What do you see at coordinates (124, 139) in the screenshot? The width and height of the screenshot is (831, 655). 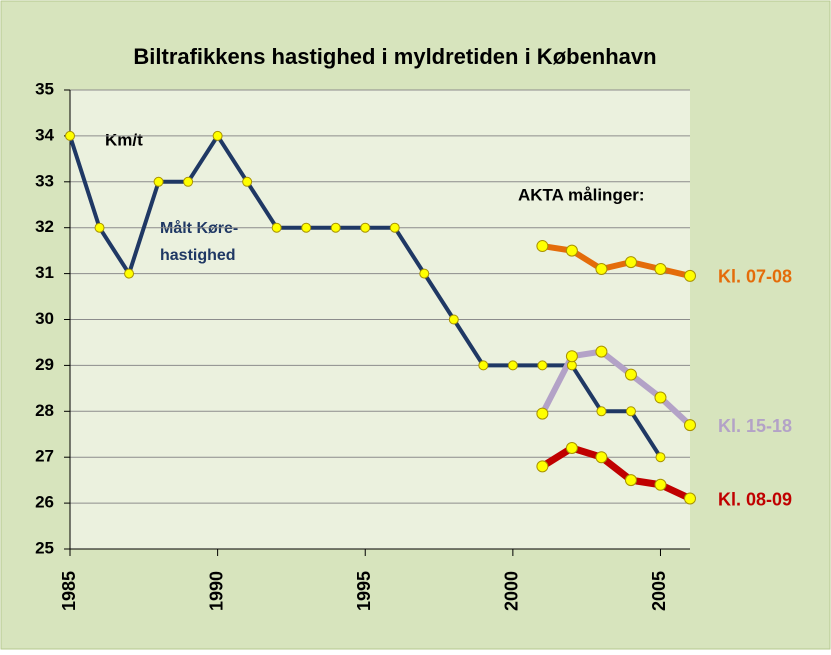 I see `annotation: Km/t` at bounding box center [124, 139].